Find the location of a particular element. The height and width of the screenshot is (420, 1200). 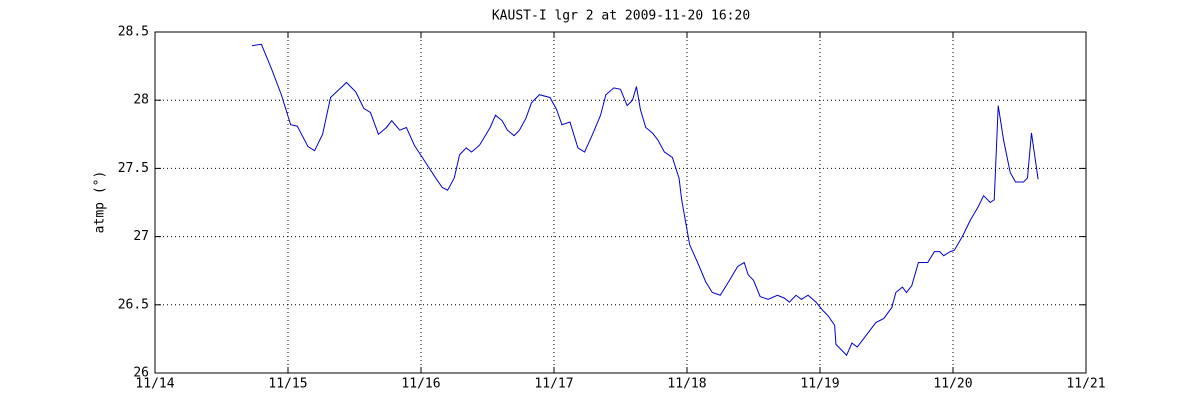

x-tick-label: 11/19 is located at coordinates (819, 384).